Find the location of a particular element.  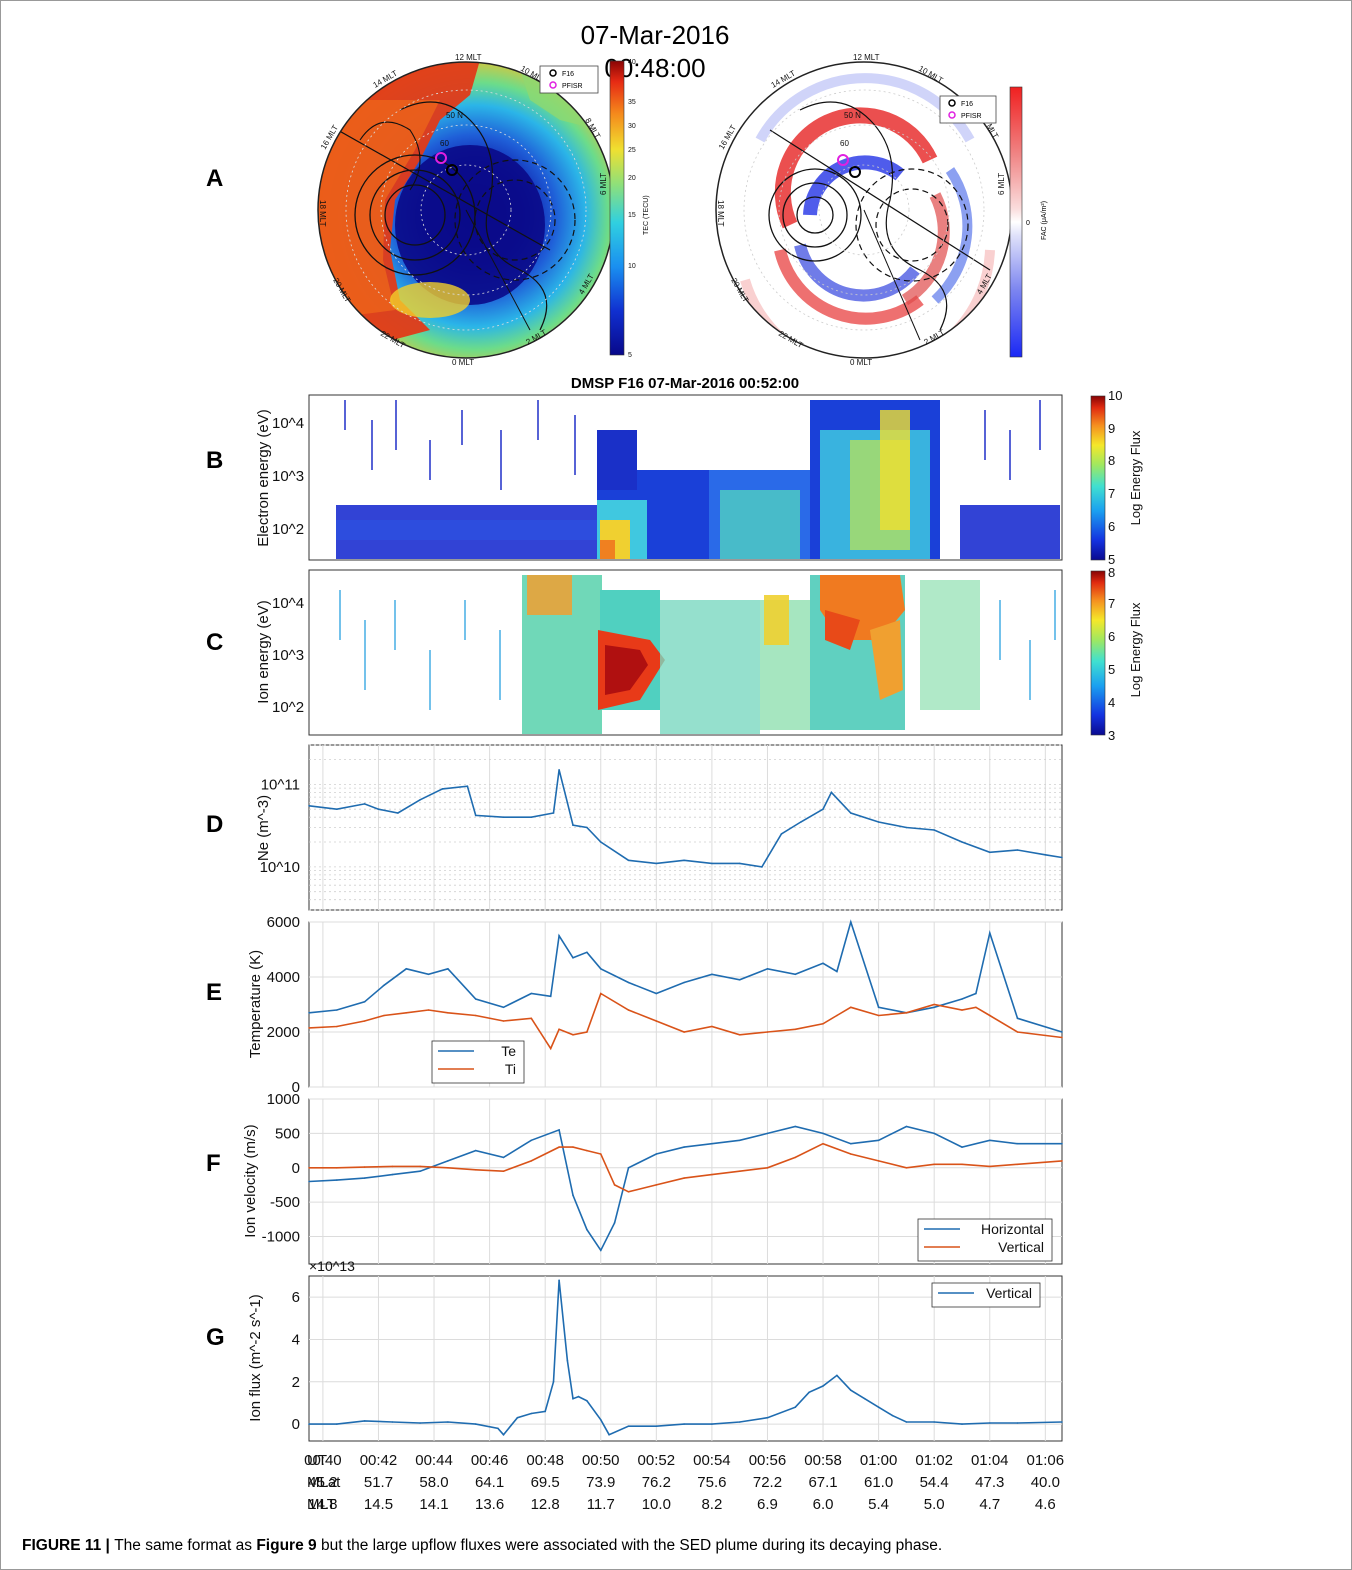

electron-cb-tick-8: 8 is located at coordinates (1111, 460).